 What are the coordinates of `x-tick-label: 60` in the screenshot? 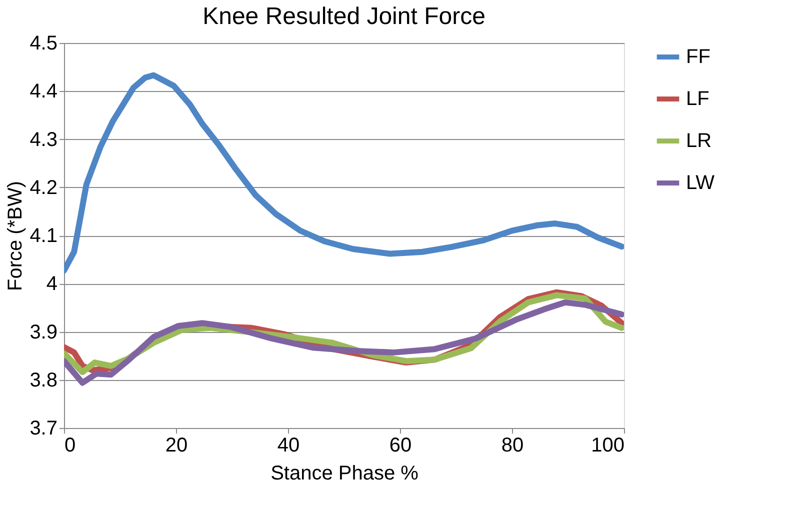 It's located at (400, 445).